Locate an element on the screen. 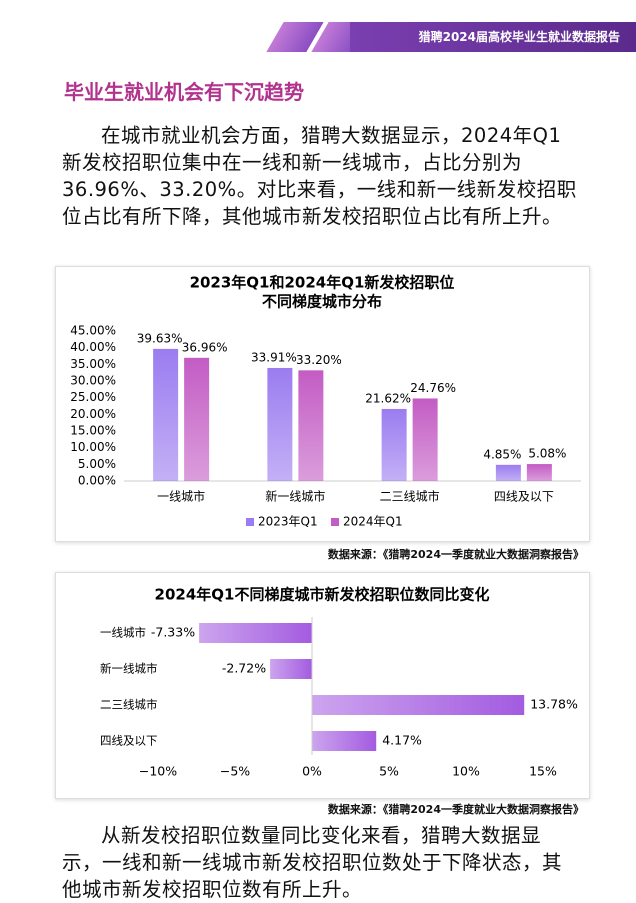 This screenshot has width=636, height=903. value-label: 33.91% is located at coordinates (274, 357).